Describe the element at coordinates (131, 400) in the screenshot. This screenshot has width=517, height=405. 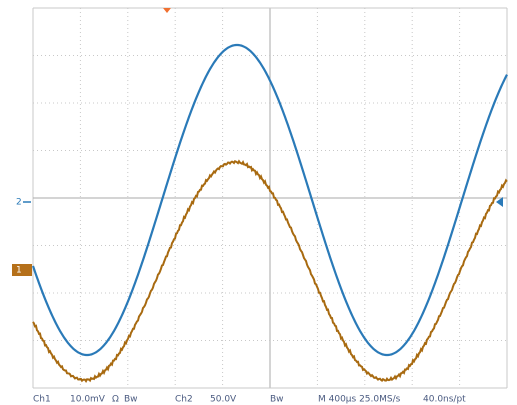
I see `ch1-bw: Bw` at that location.